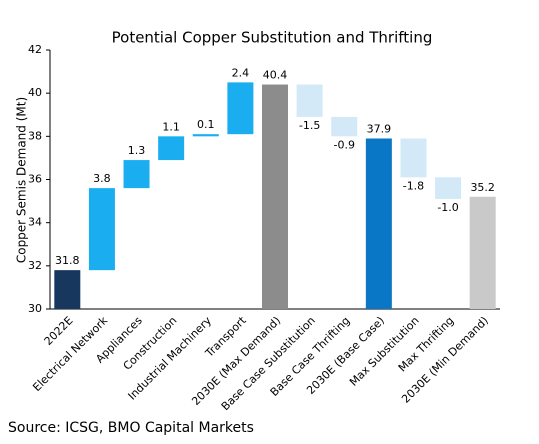  I want to click on data-label: -1.5, so click(309, 125).